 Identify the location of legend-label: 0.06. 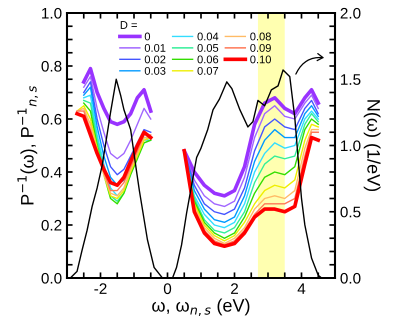
(207, 59).